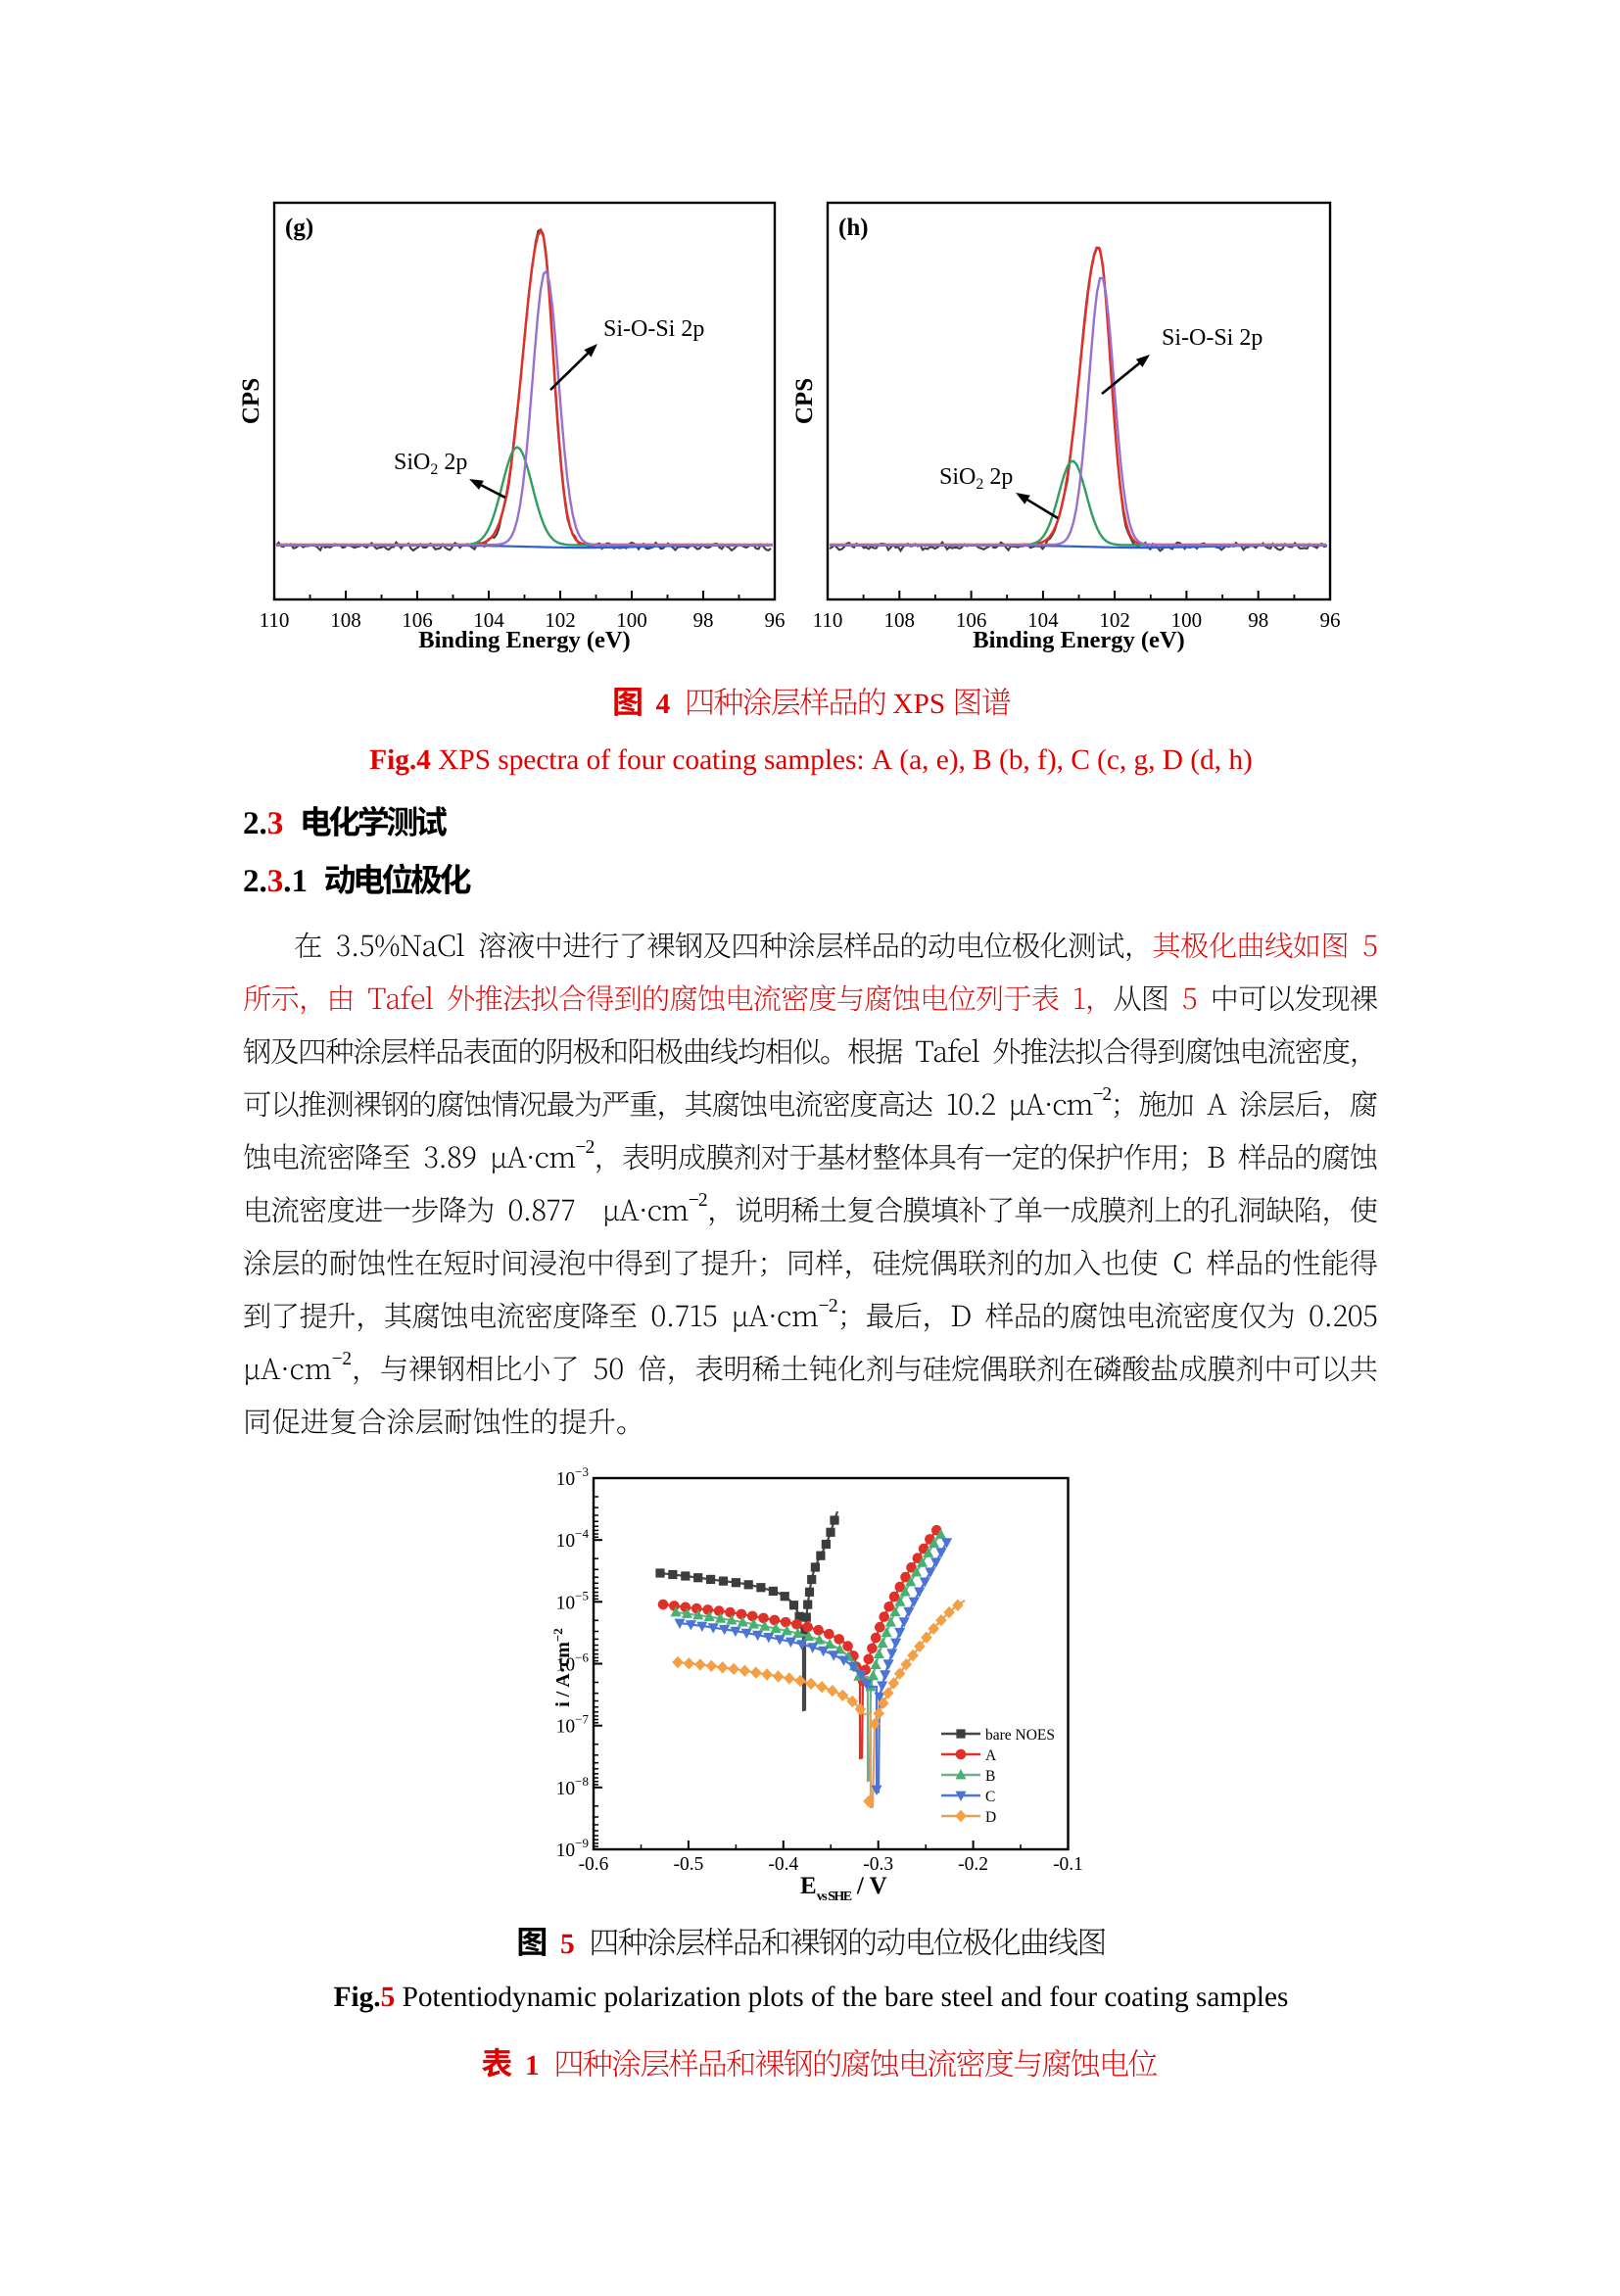 This screenshot has width=1620, height=2296. I want to click on svg-text: (h), so click(853, 228).